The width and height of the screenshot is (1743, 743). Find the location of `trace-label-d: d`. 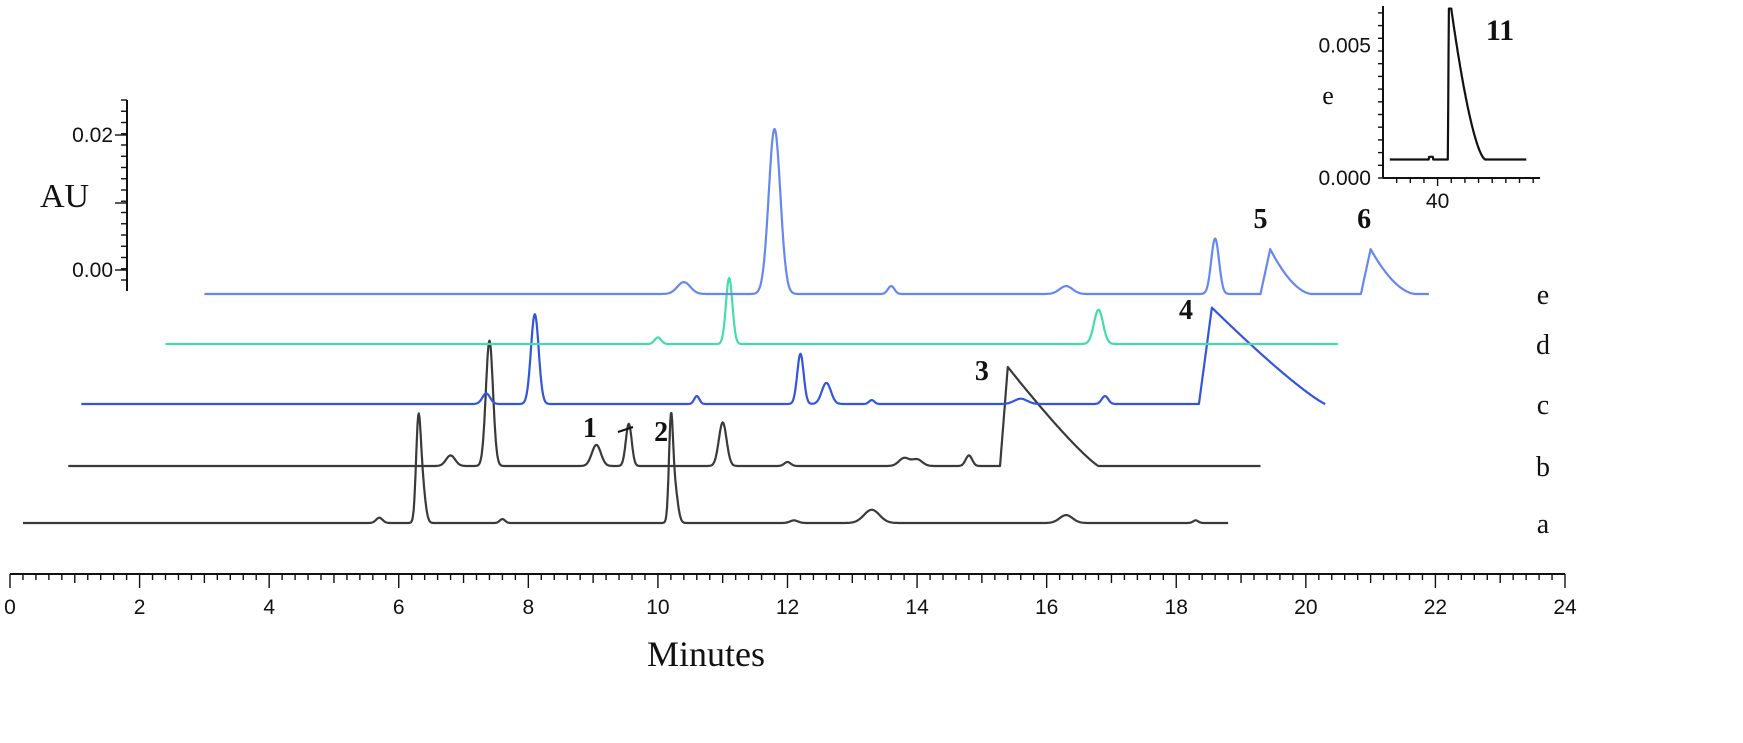

trace-label-d: d is located at coordinates (1543, 345).